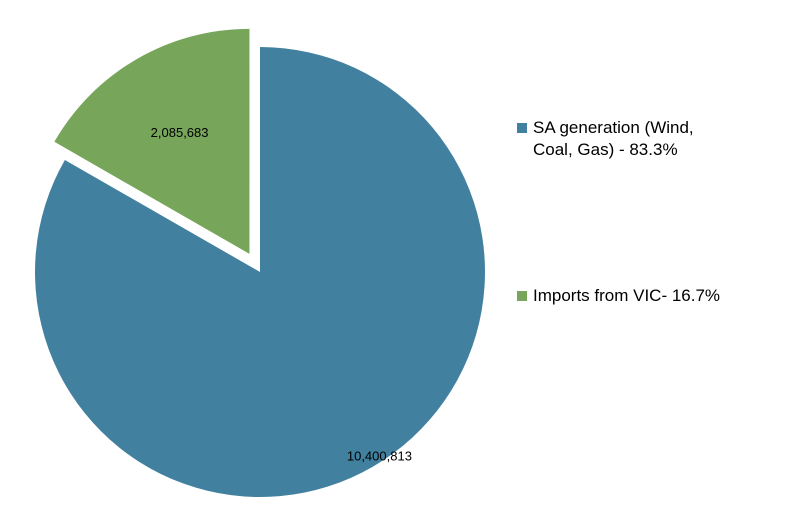 Image resolution: width=811 pixels, height=510 pixels. I want to click on legend-swatch-imports-from-vic, so click(522, 296).